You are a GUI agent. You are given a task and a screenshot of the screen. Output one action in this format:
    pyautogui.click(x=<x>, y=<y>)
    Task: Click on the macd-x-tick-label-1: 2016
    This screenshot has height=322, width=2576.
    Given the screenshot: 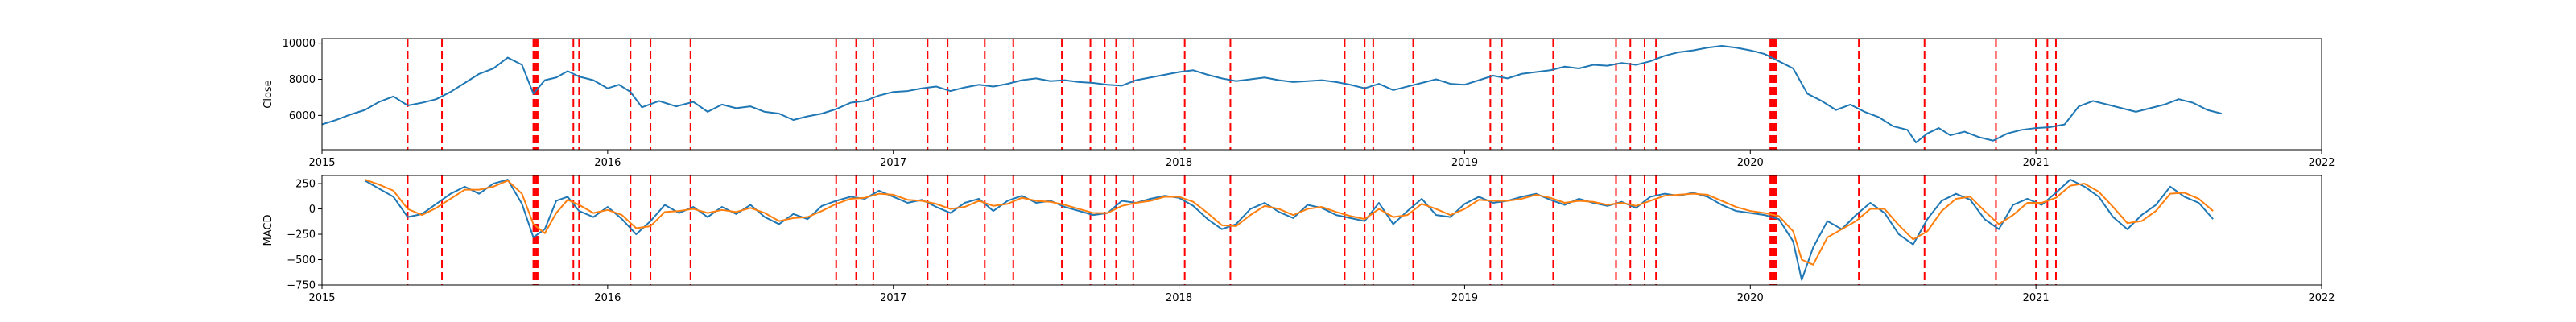 What is the action you would take?
    pyautogui.click(x=607, y=298)
    